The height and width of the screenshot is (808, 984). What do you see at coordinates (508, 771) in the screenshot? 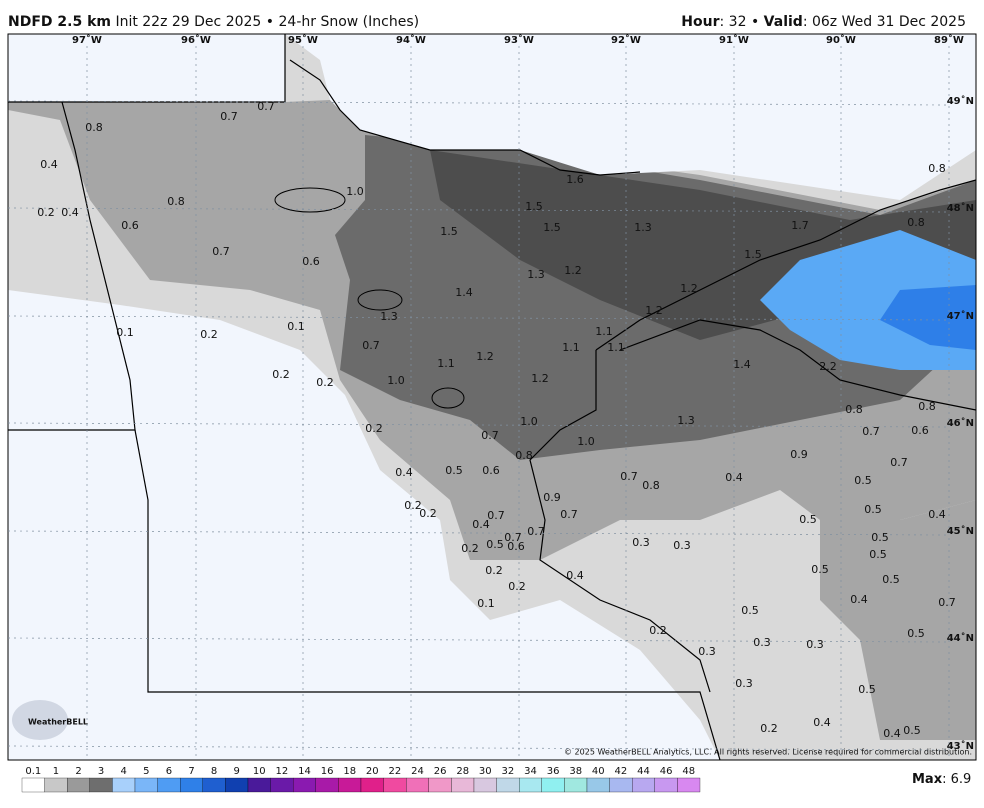
I see `colorbar-label: 32` at bounding box center [508, 771].